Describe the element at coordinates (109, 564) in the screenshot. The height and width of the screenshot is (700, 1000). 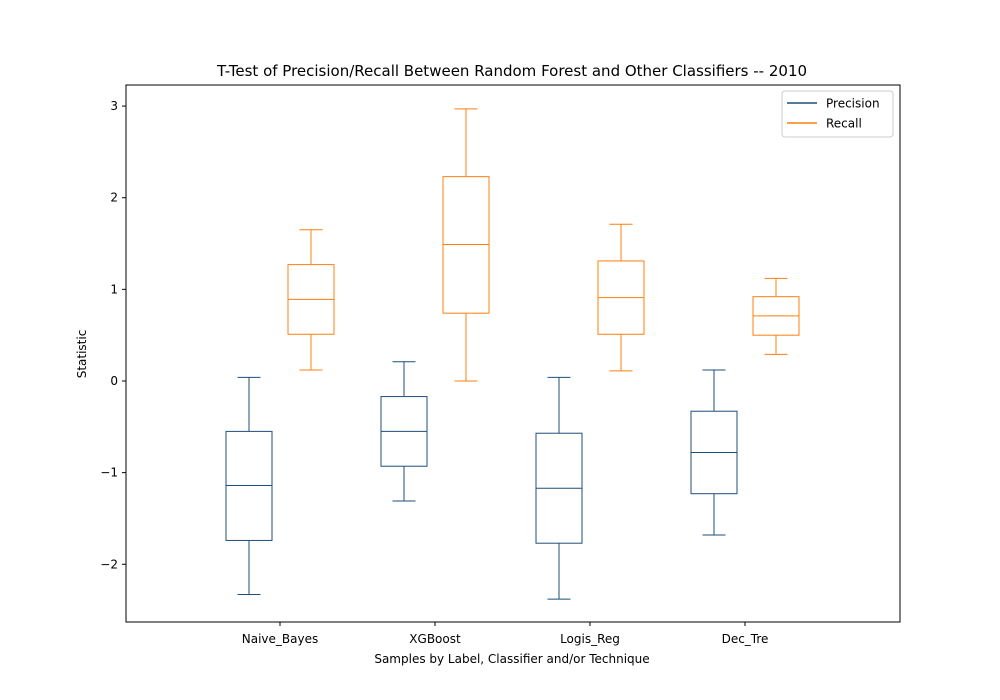
I see `y-tick-label: −2` at that location.